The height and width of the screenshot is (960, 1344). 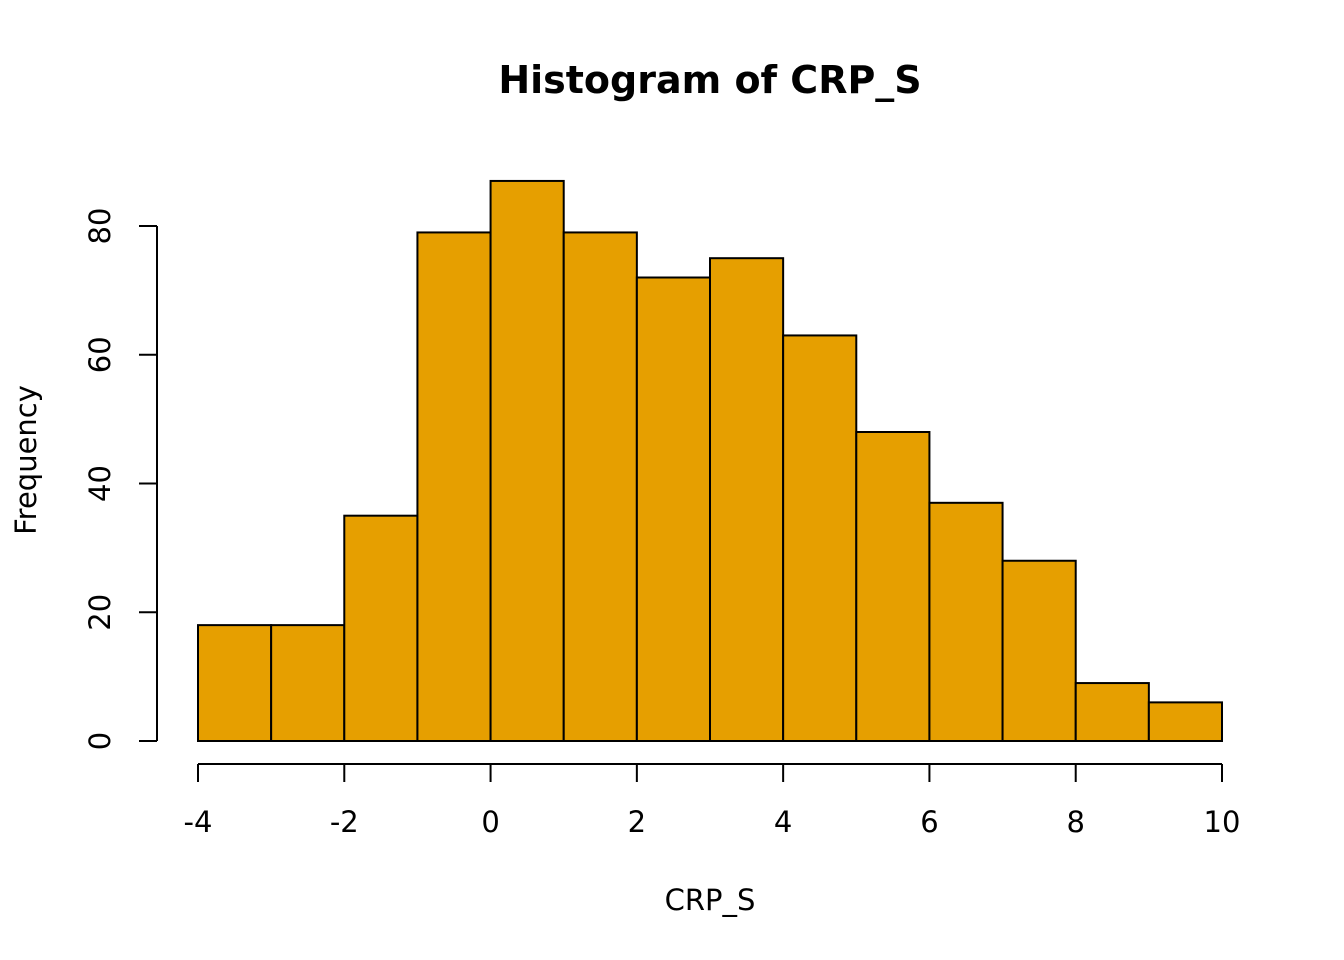 I want to click on y-tick-label-3: 60, so click(x=100, y=354).